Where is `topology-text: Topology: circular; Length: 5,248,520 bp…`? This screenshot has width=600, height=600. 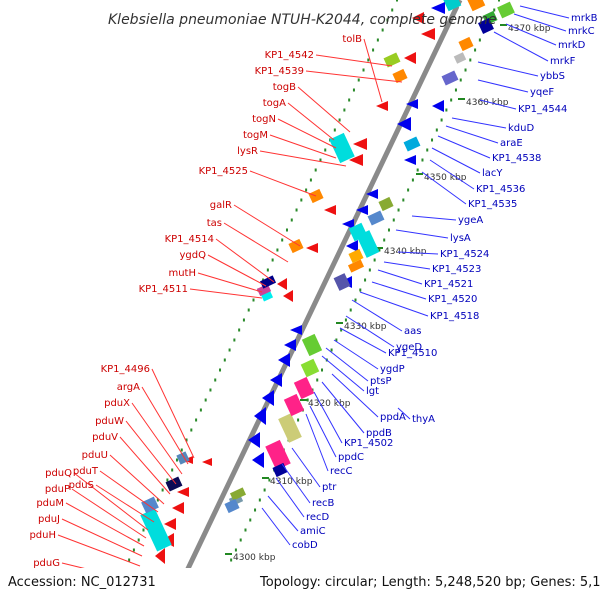 topology-text: Topology: circular; Length: 5,248,520 bp… is located at coordinates (429, 582).